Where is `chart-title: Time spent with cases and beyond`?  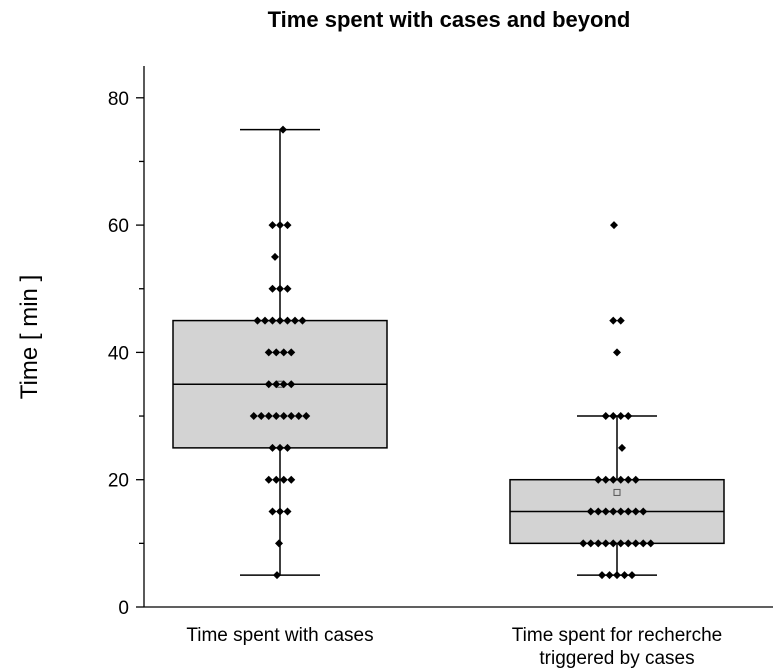
chart-title: Time spent with cases and beyond is located at coordinates (449, 19).